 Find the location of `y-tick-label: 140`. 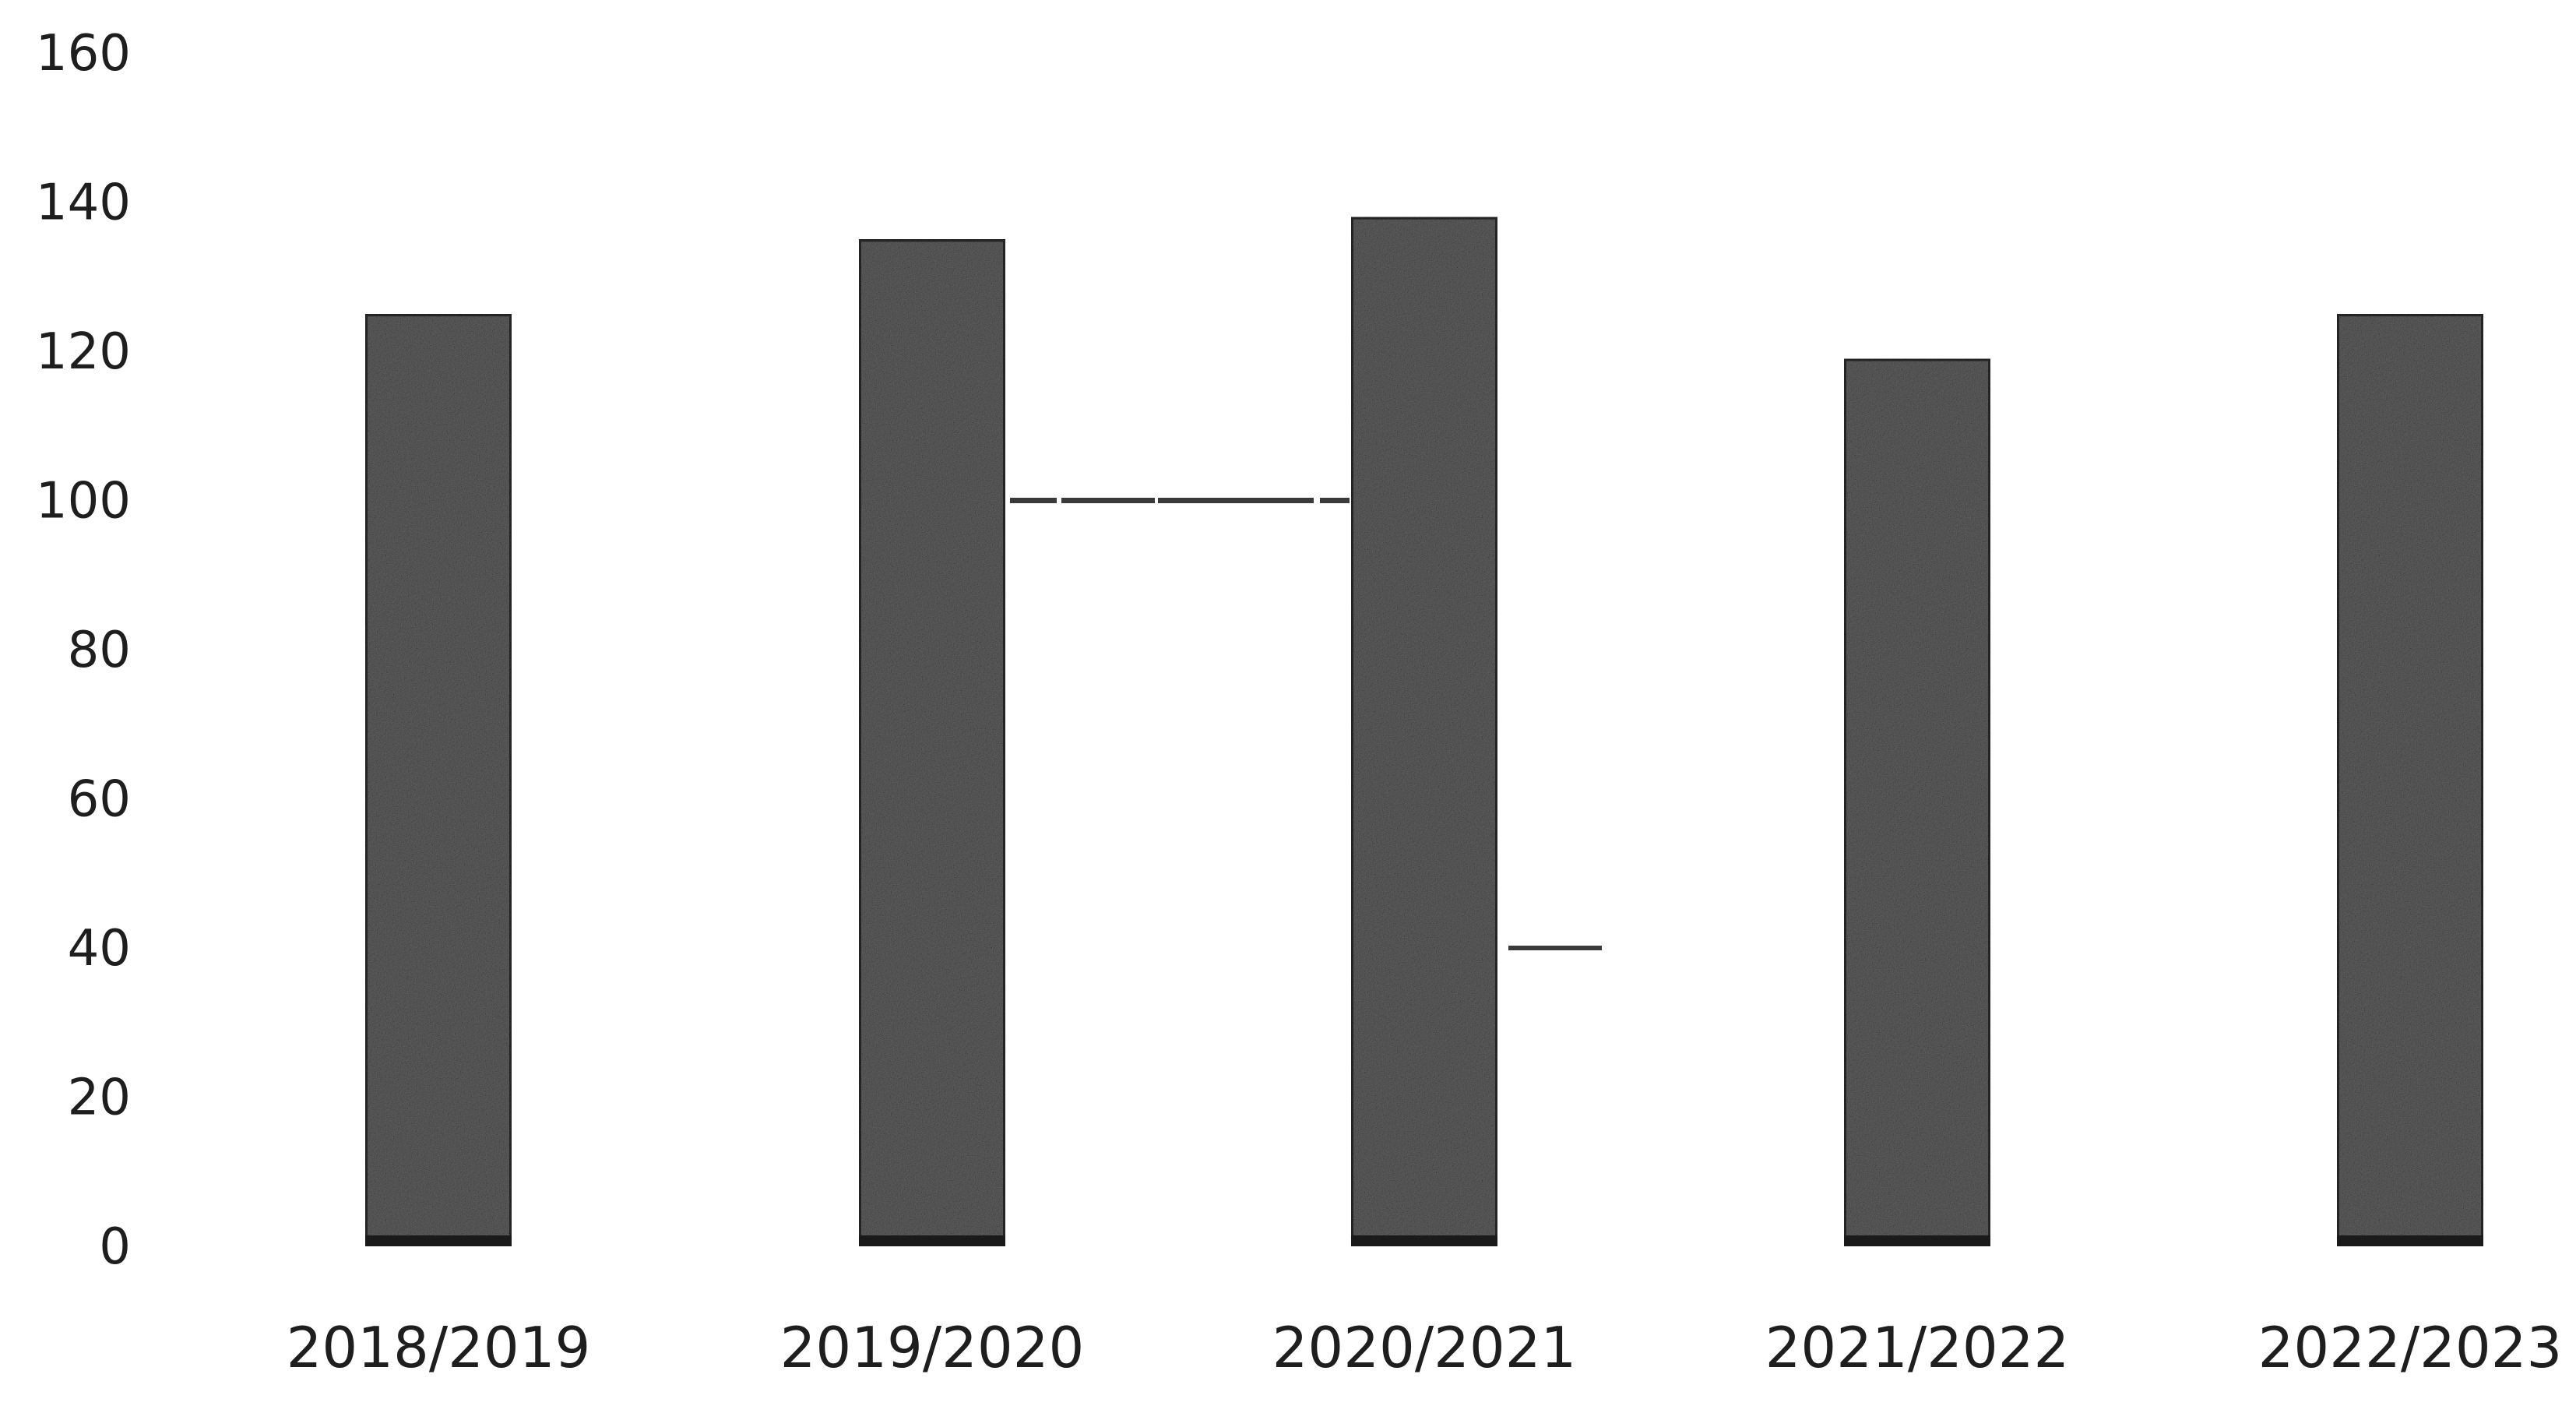

y-tick-label: 140 is located at coordinates (83, 203).